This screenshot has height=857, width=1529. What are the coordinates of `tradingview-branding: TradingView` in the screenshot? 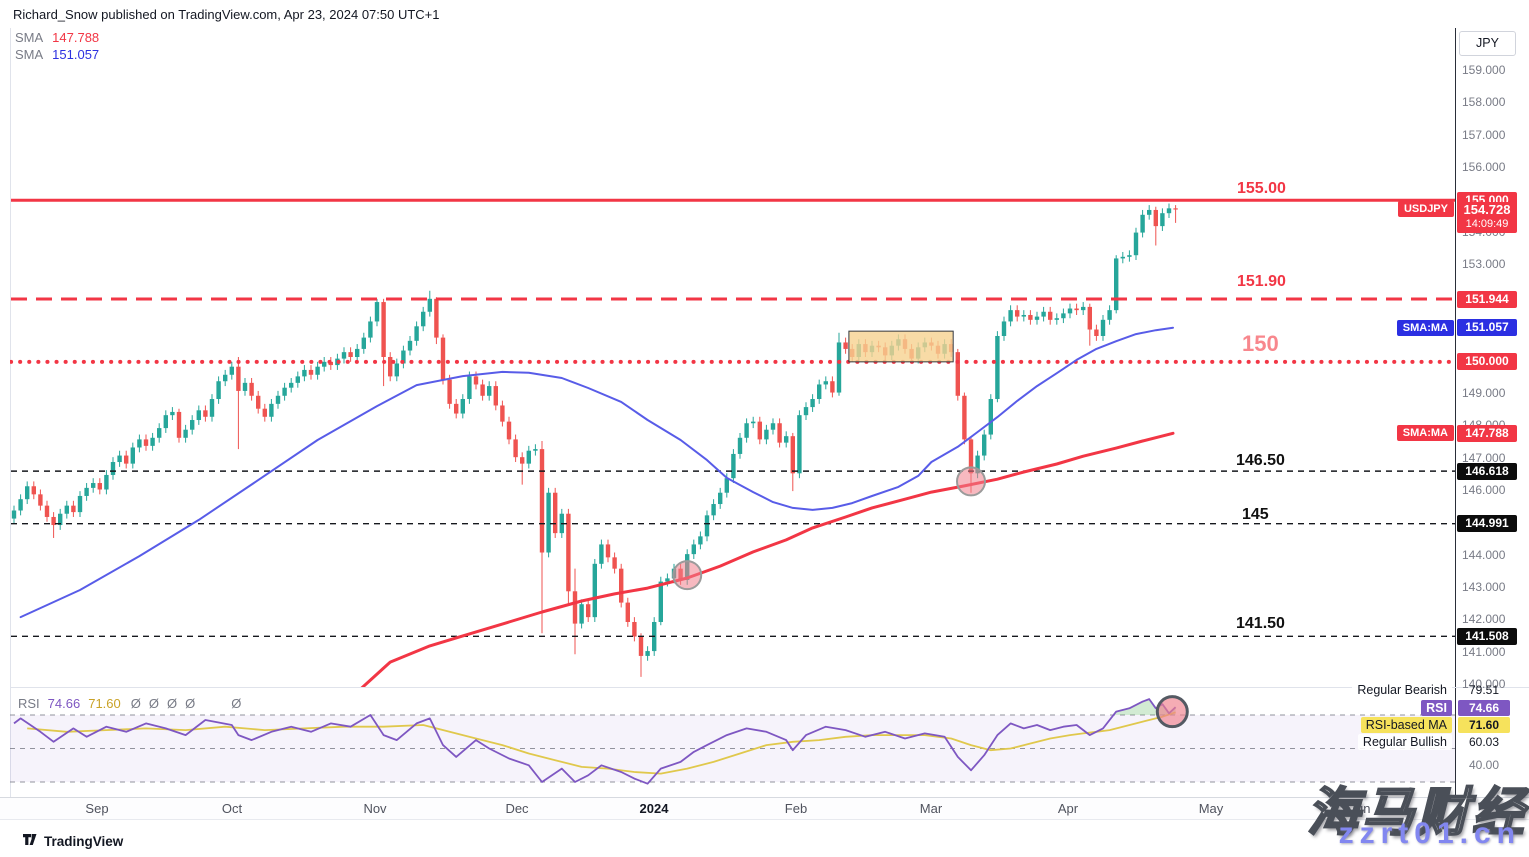 It's located at (72, 841).